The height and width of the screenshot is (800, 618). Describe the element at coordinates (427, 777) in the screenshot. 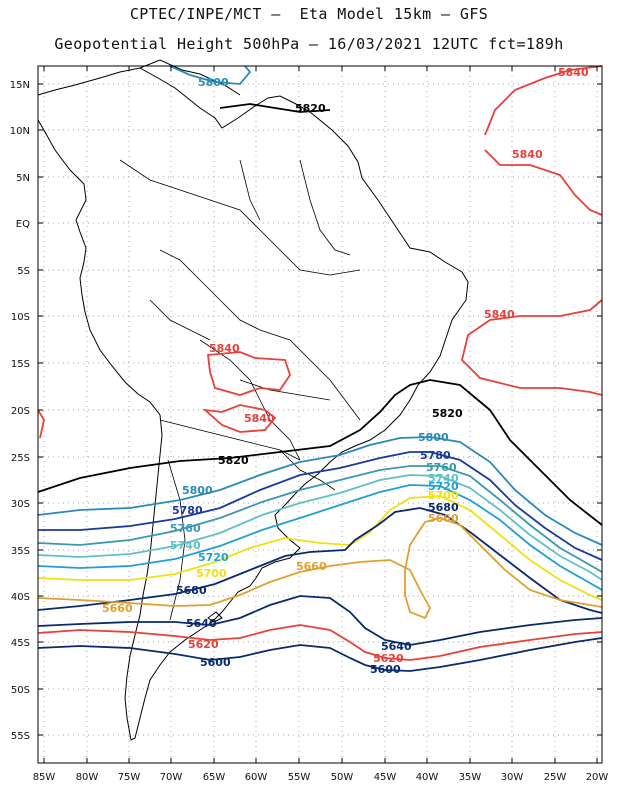

I see `lon-tick-label: 40W` at that location.